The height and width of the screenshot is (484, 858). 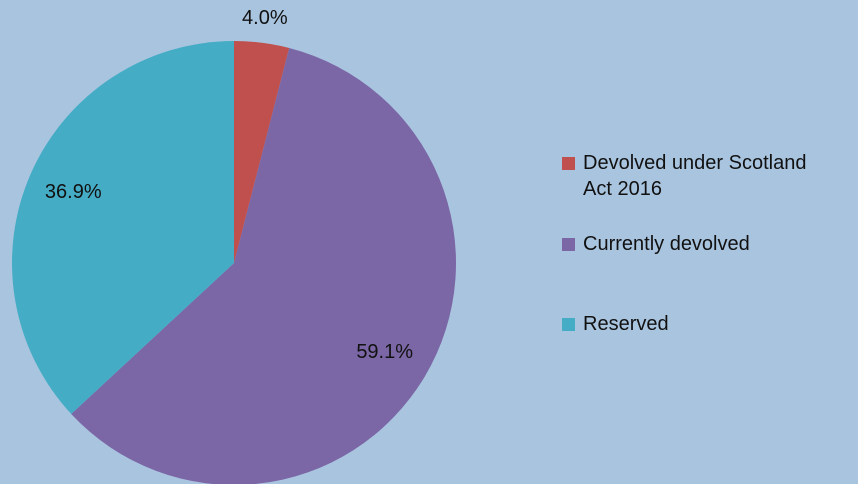 What do you see at coordinates (626, 324) in the screenshot?
I see `legend-label: Reserved` at bounding box center [626, 324].